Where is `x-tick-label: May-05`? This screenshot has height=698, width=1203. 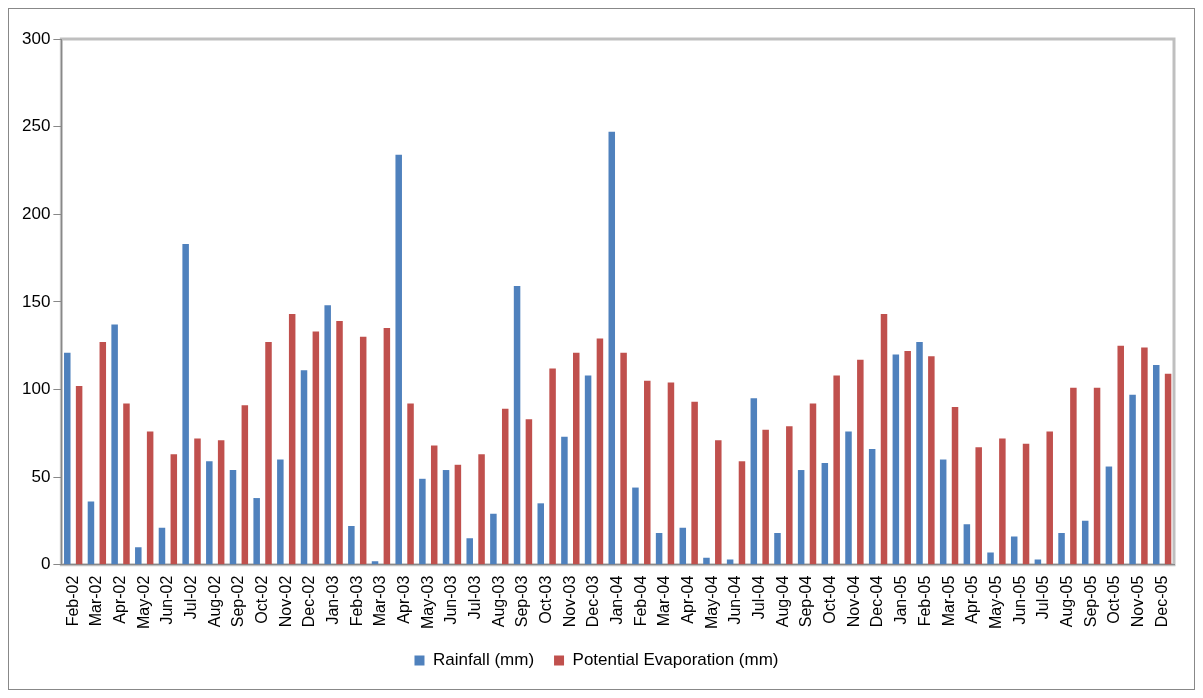 x-tick-label: May-05 is located at coordinates (995, 602).